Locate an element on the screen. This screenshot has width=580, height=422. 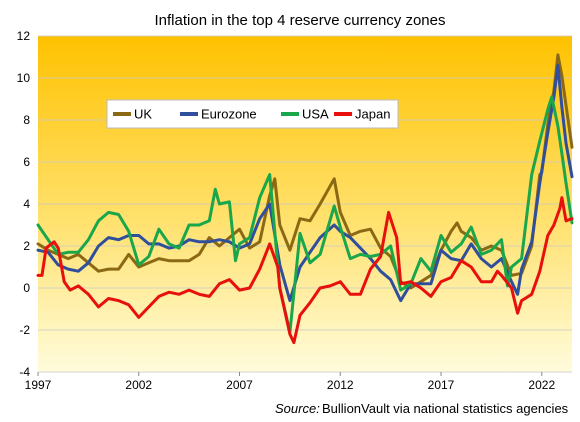
x-axis-ticks: 1997 2002 2007 2012 2017 2022 is located at coordinates (290, 382).